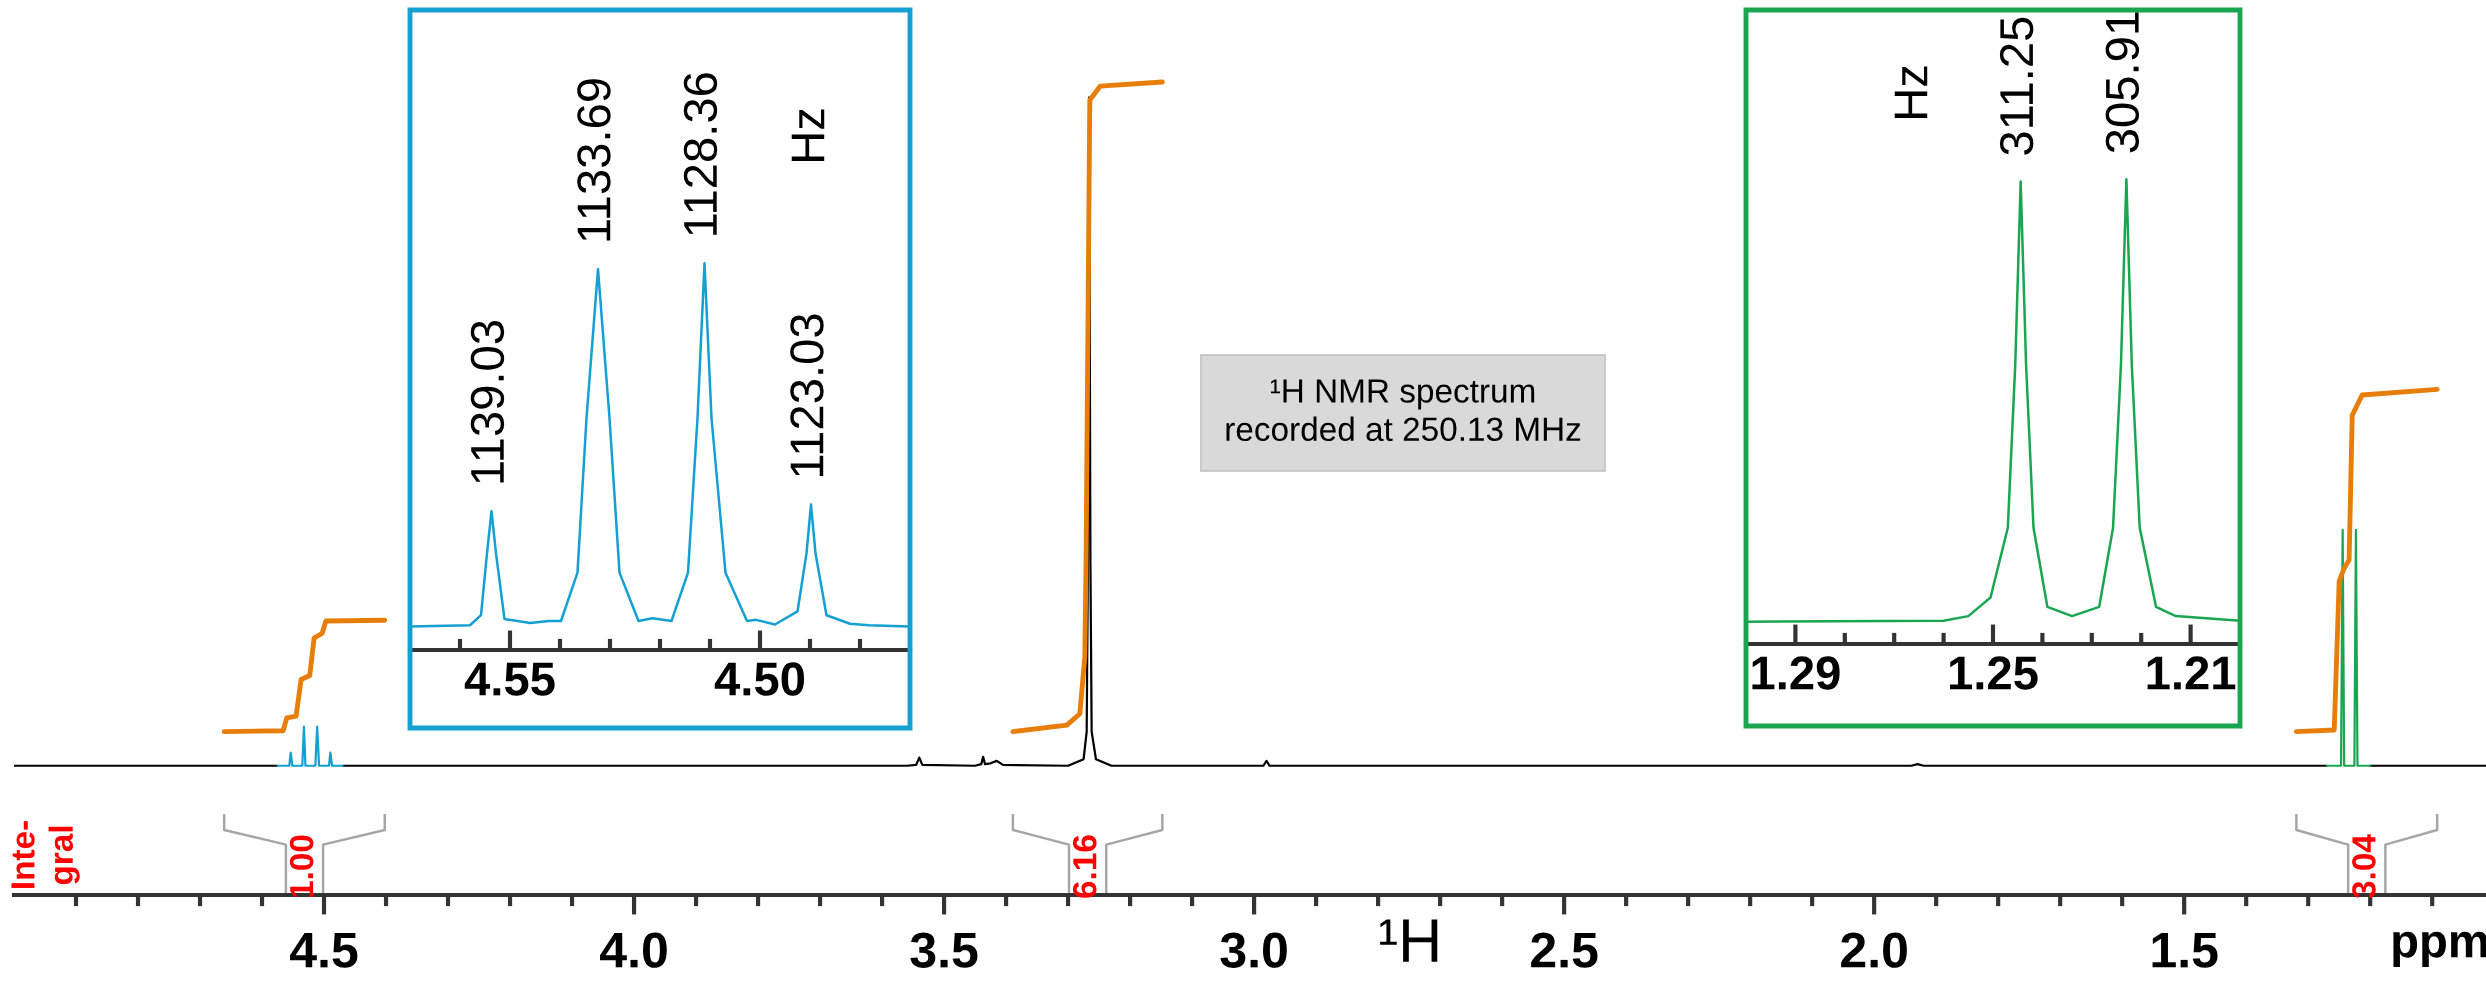 This screenshot has width=2486, height=990. Describe the element at coordinates (2185, 950) in the screenshot. I see `x-tick-label: 1.5` at that location.